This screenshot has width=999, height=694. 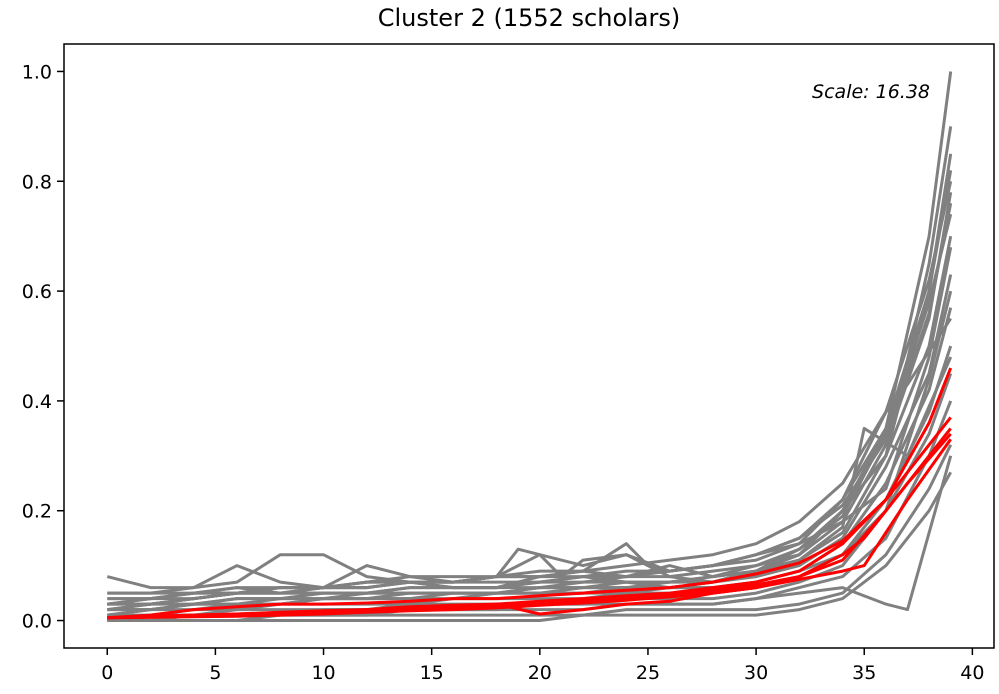 I want to click on x-tick-label: 25, so click(x=648, y=673).